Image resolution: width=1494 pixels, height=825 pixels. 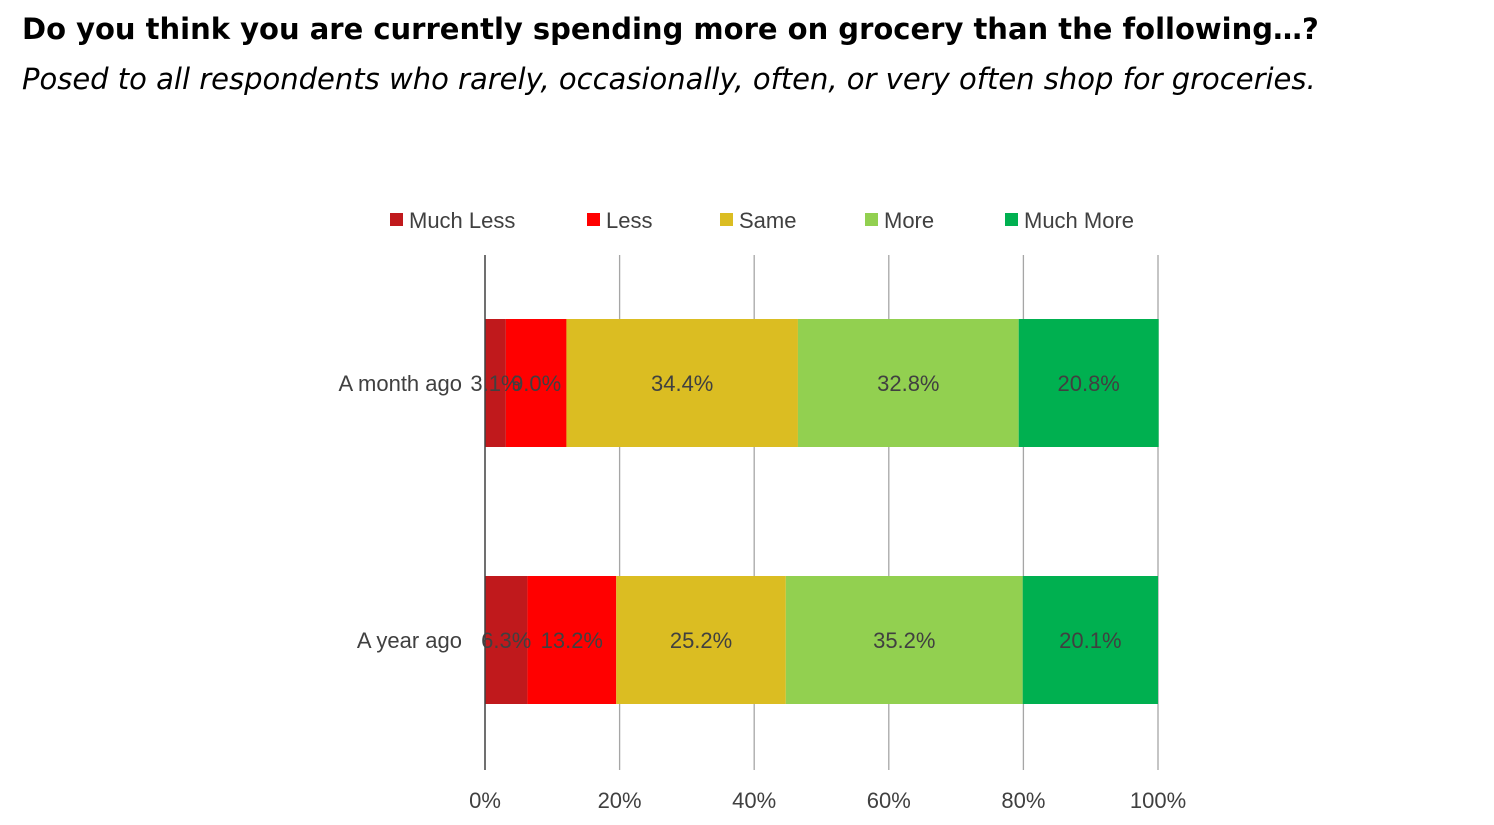 What do you see at coordinates (909, 220) in the screenshot?
I see `legend-label: More` at bounding box center [909, 220].